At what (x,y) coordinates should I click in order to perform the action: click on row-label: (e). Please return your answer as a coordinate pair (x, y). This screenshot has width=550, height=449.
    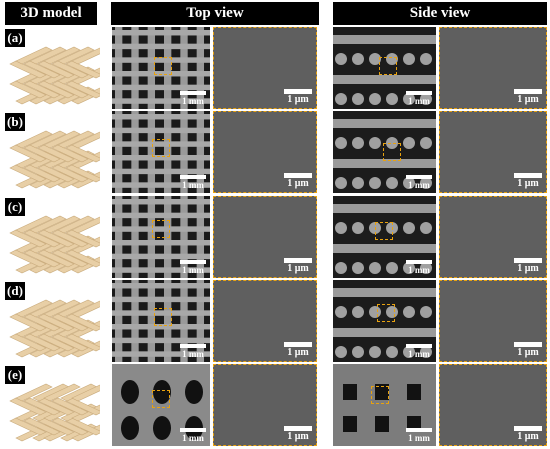
    Looking at the image, I should click on (15, 375).